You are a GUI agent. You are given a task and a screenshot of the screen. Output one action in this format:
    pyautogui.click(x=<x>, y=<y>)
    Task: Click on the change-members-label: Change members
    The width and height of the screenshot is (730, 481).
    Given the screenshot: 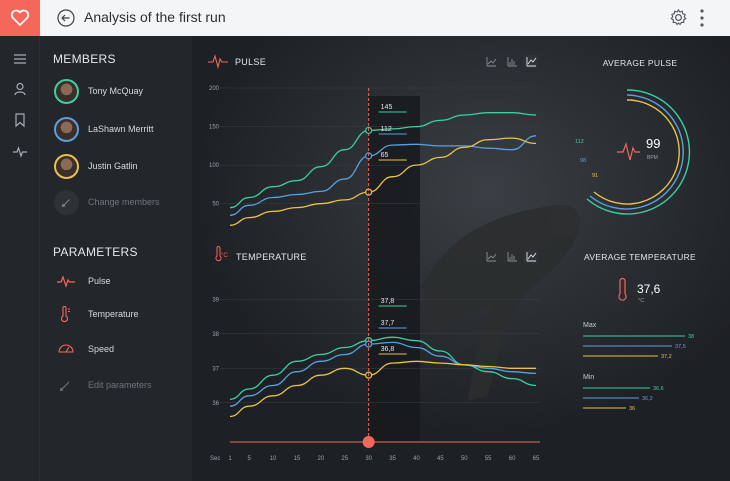 What is the action you would take?
    pyautogui.click(x=124, y=202)
    